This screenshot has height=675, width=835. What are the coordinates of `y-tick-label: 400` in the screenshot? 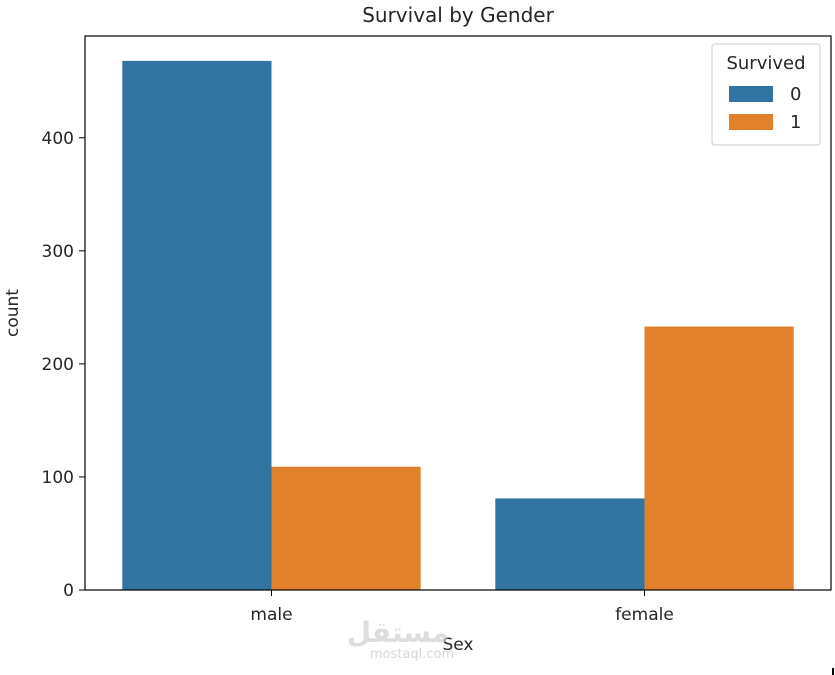 It's located at (58, 139).